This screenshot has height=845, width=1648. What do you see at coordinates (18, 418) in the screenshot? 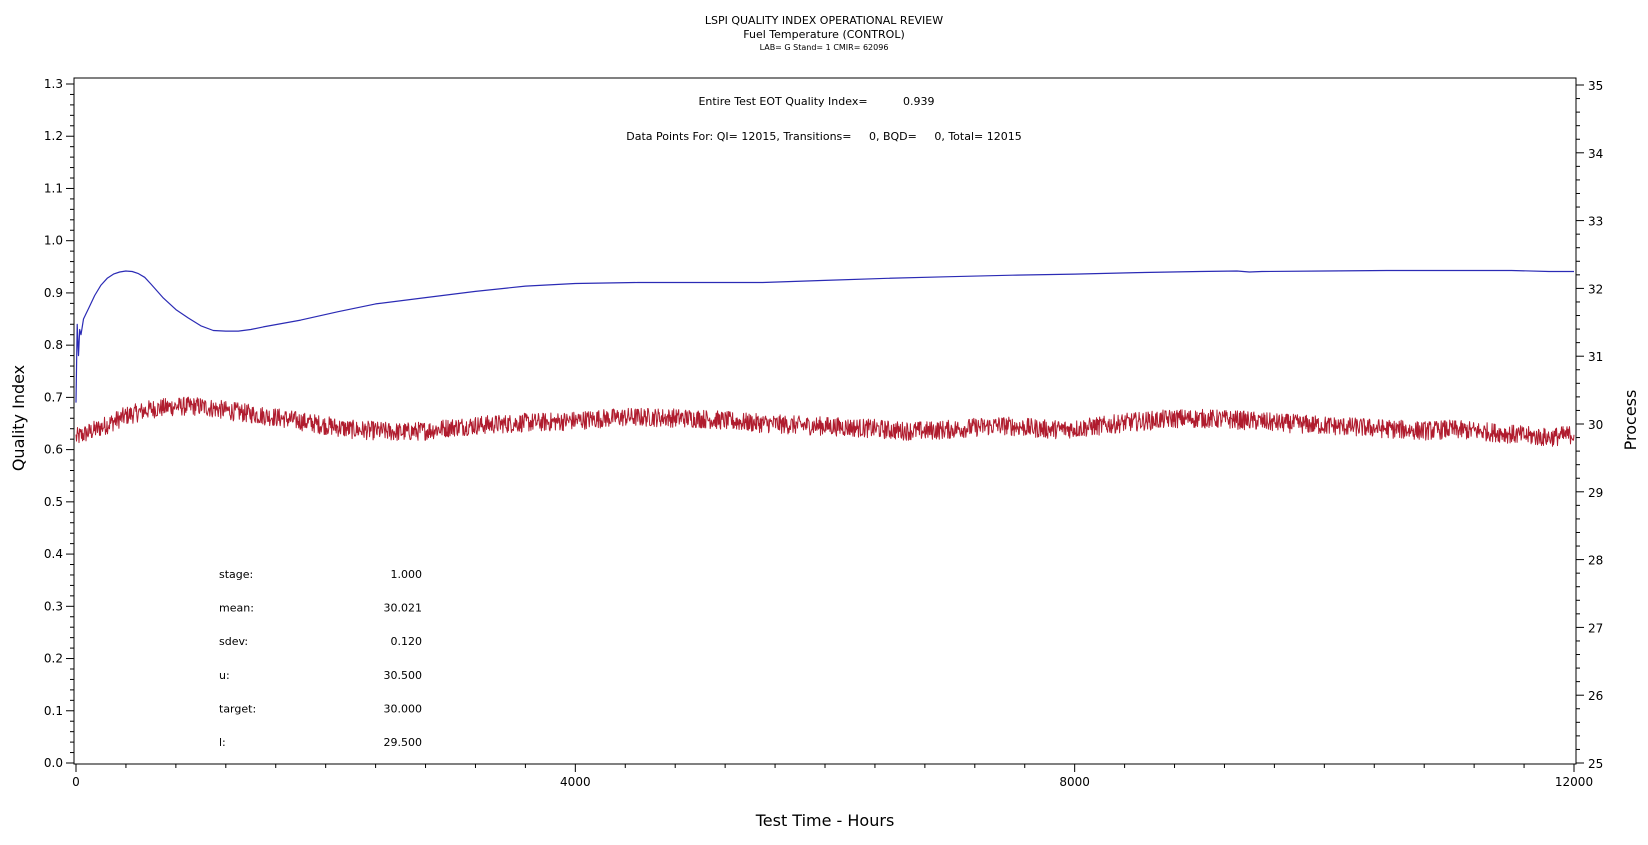
I see `y-axis-left-label: Quality Index` at bounding box center [18, 418].